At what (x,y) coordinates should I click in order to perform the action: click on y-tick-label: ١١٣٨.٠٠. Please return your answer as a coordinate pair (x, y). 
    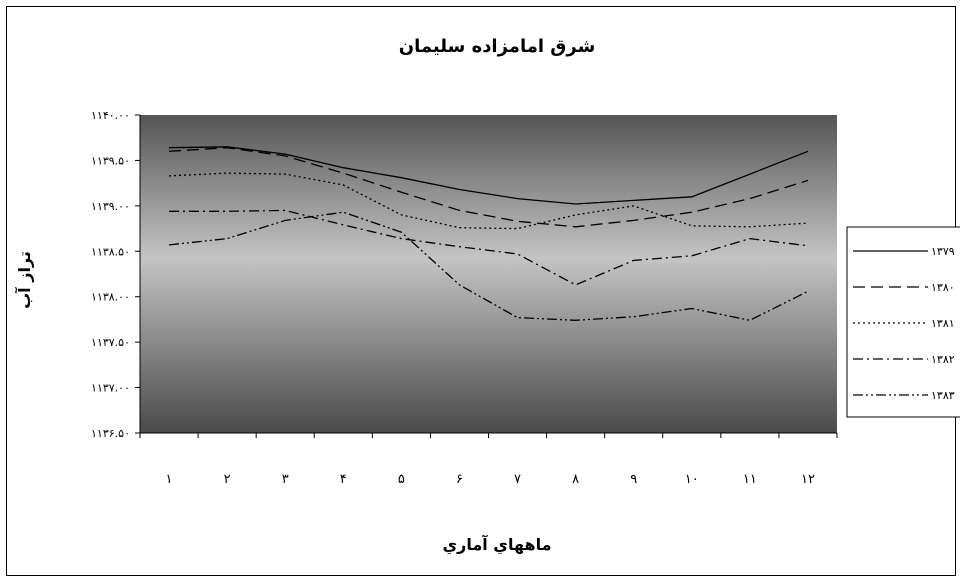
    Looking at the image, I should click on (110, 297).